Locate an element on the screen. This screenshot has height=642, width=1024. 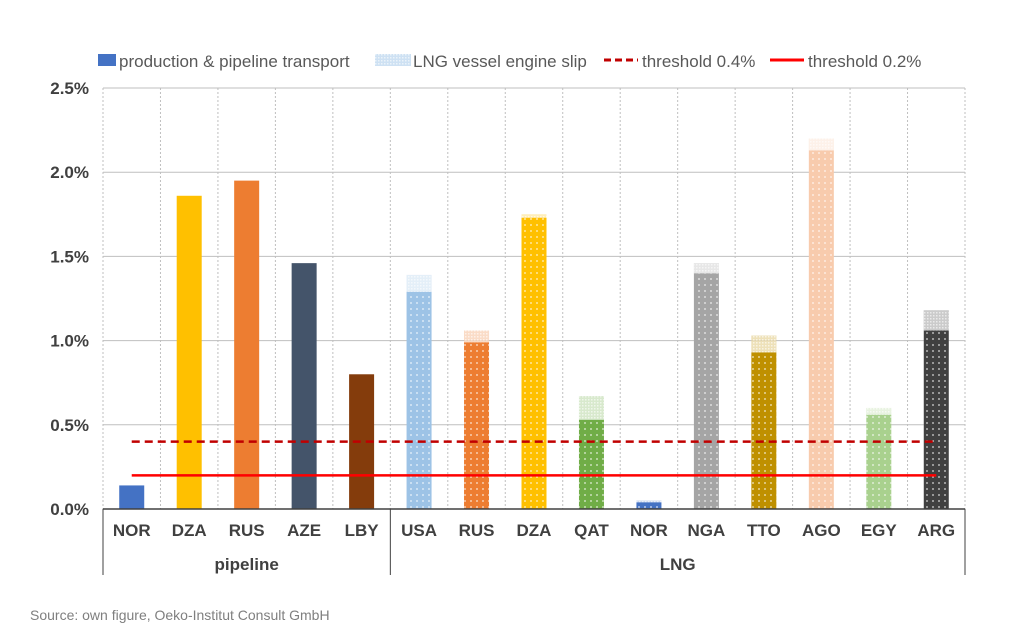
y-tick-label: 2.0% is located at coordinates (69, 172).